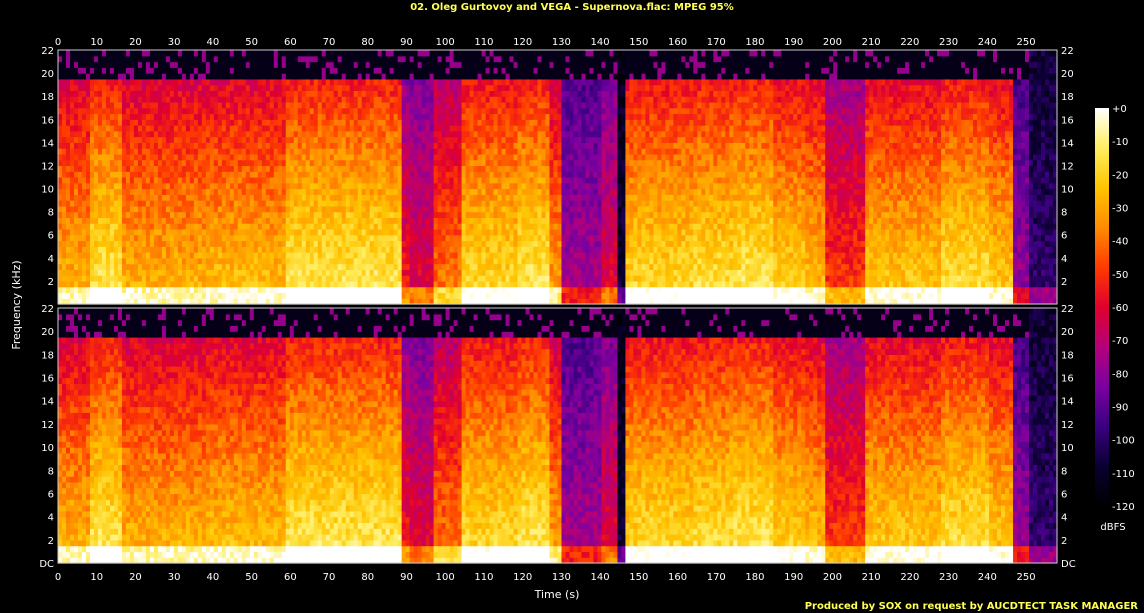 The image size is (1144, 613). I want to click on x-tick-bottom-label: 250, so click(1025, 577).